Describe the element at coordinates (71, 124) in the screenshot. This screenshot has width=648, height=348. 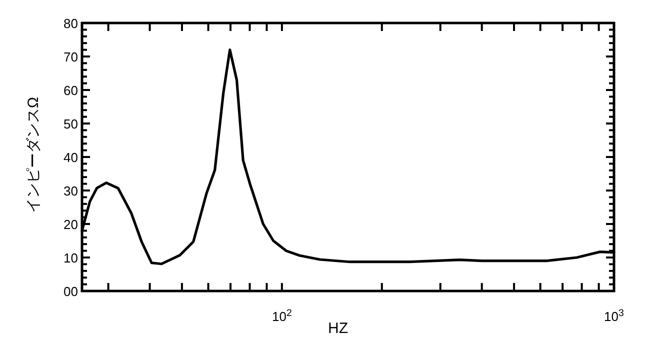
I see `y-tick-label: 50` at that location.